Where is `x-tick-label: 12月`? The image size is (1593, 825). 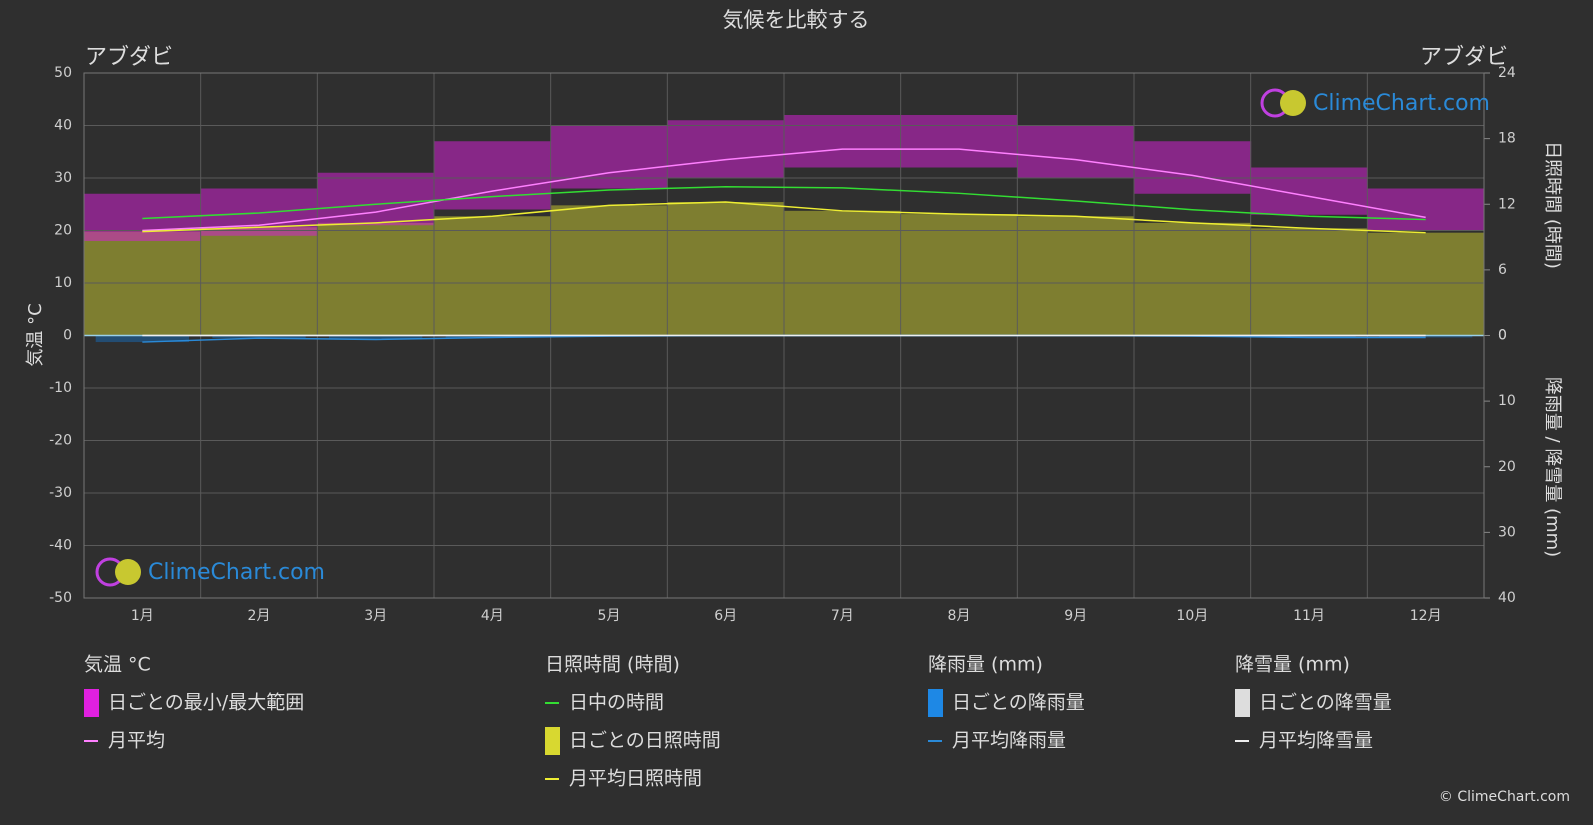 x-tick-label: 12月 is located at coordinates (1426, 616).